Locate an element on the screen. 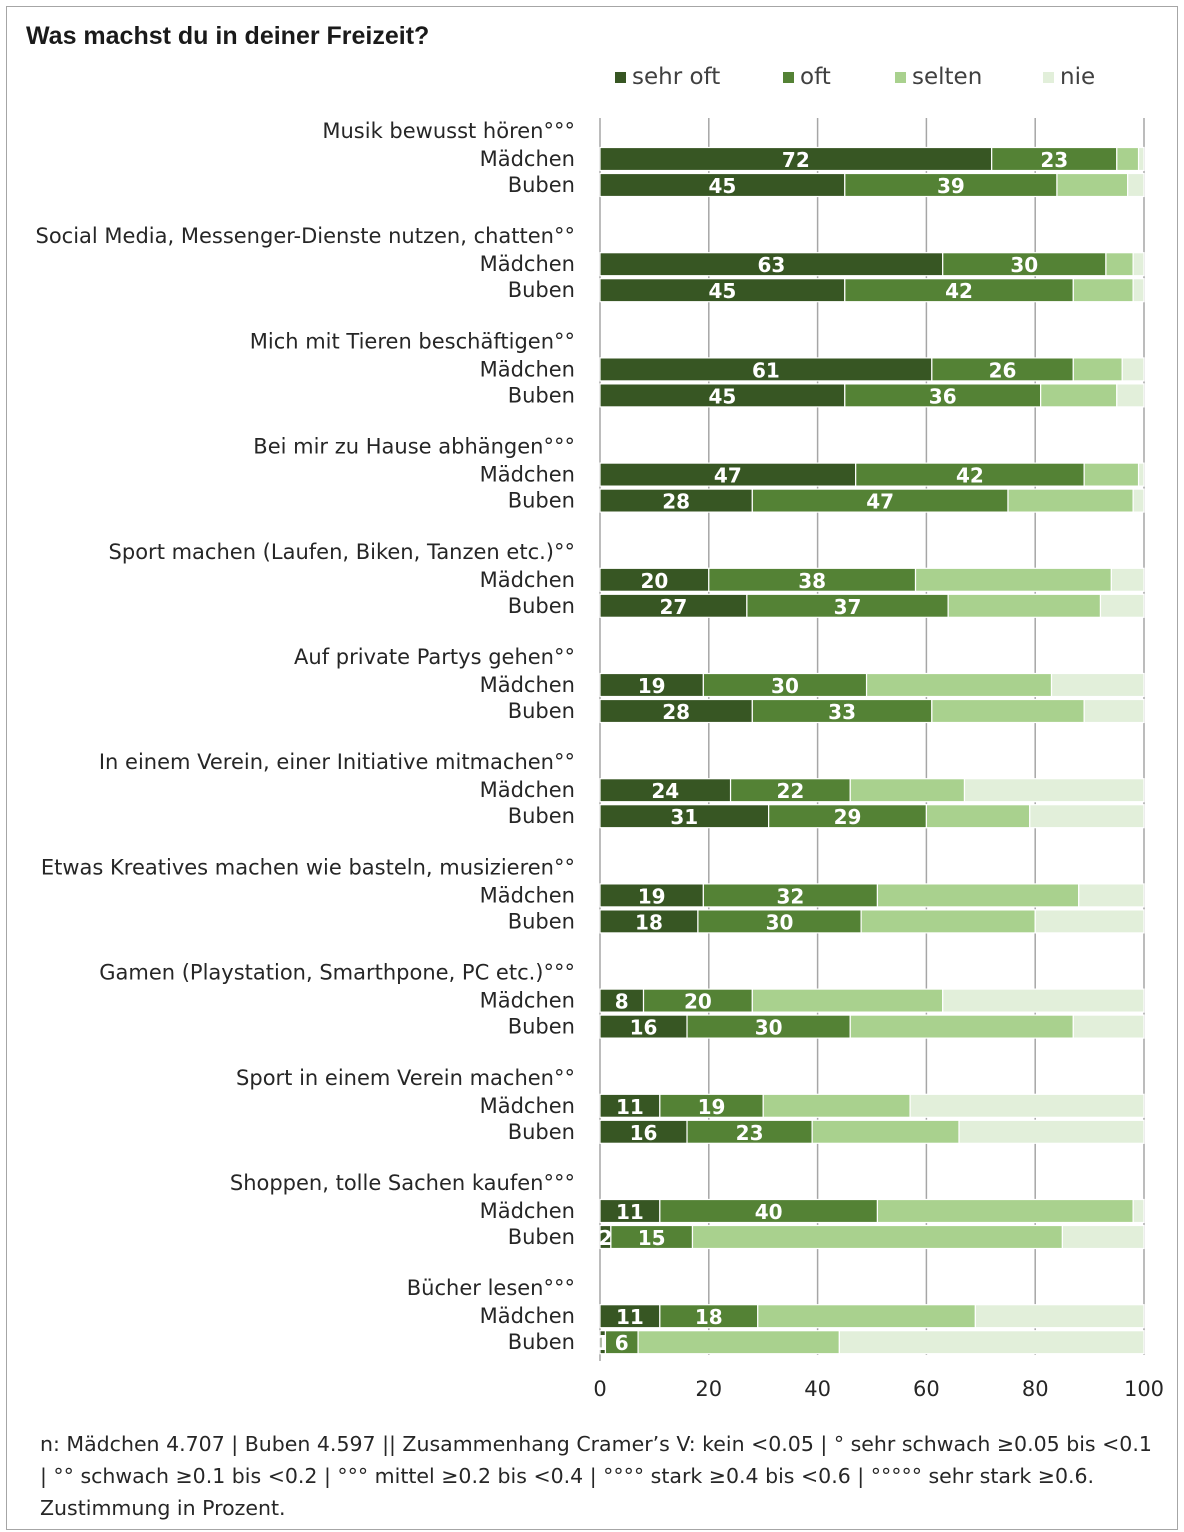 Image resolution: width=1184 pixels, height=1532 pixels. data-label: 32 is located at coordinates (790, 896).